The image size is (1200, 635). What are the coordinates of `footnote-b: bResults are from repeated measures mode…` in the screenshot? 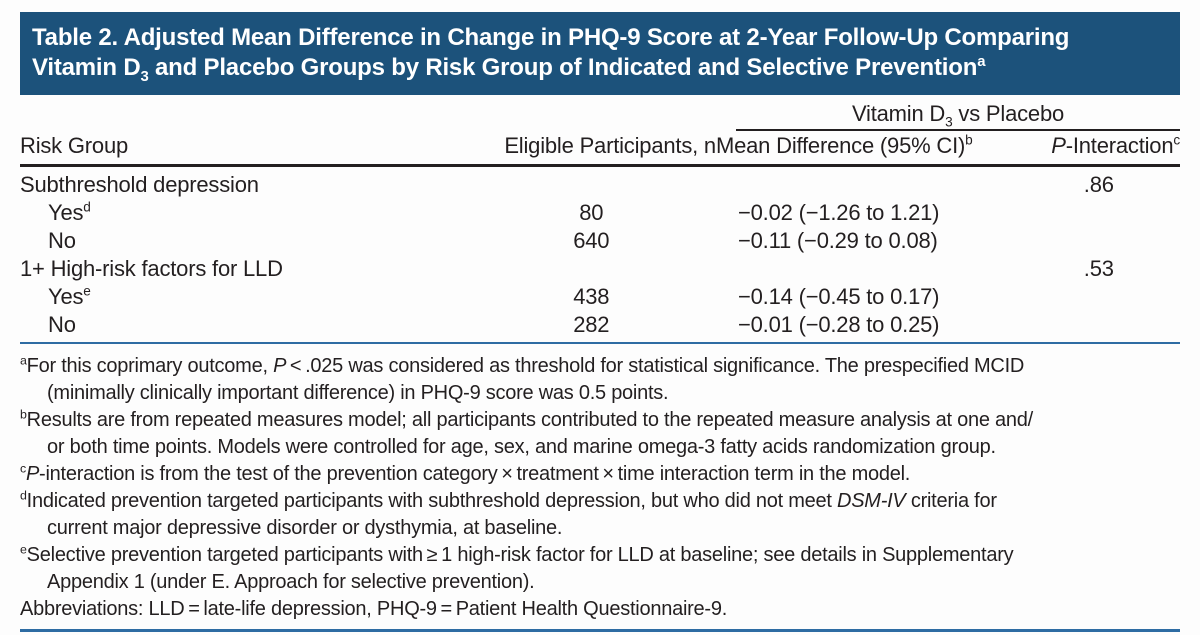 It's located at (526, 432).